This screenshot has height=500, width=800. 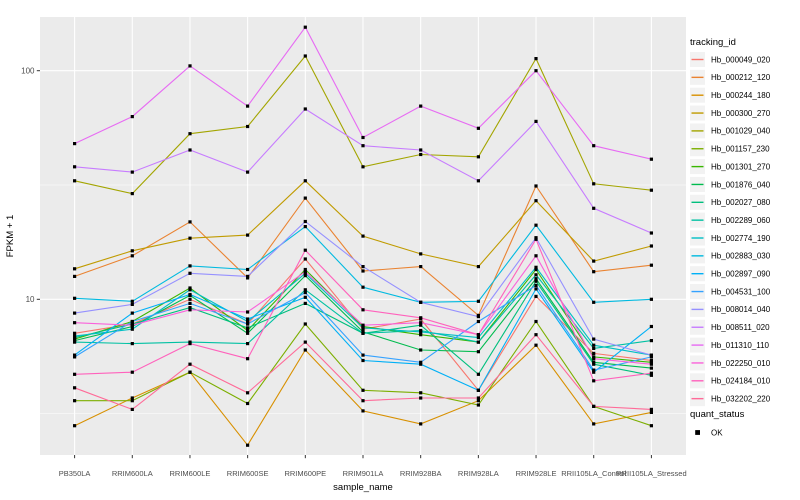 I want to click on y-axis-title: FPKM + 1, so click(x=10, y=236).